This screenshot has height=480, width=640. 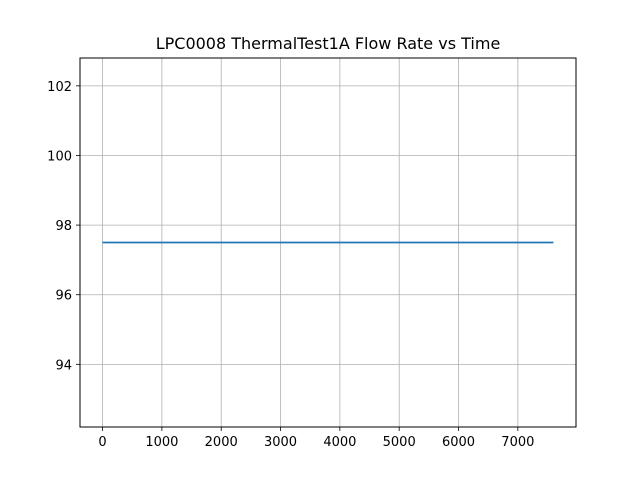 What do you see at coordinates (59, 156) in the screenshot?
I see `y-tick-label: 100` at bounding box center [59, 156].